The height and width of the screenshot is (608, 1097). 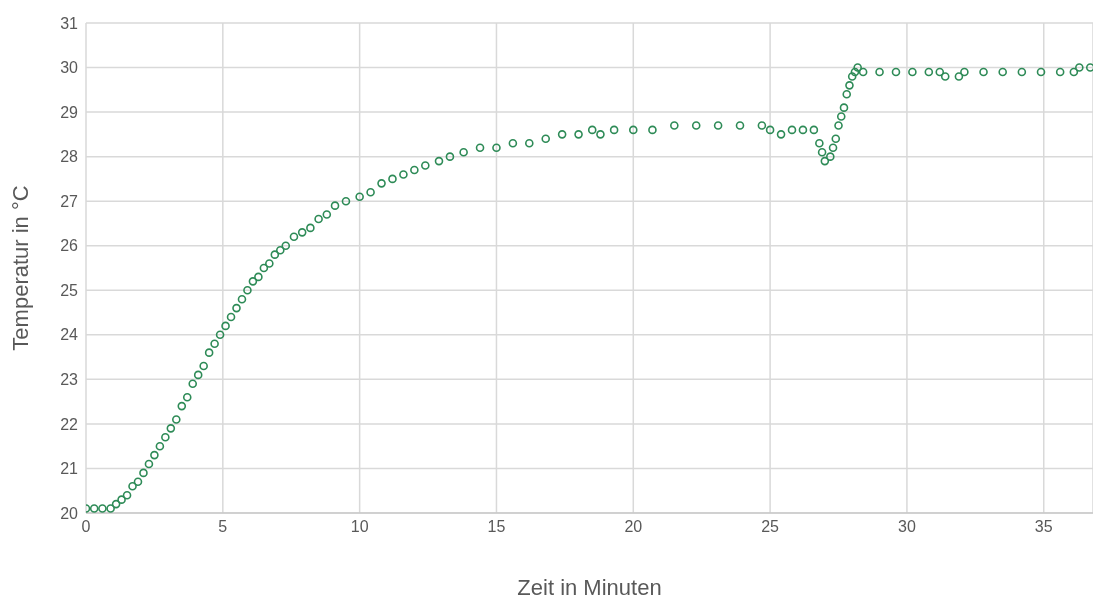 What do you see at coordinates (223, 527) in the screenshot?
I see `x-tick-label: 5` at bounding box center [223, 527].